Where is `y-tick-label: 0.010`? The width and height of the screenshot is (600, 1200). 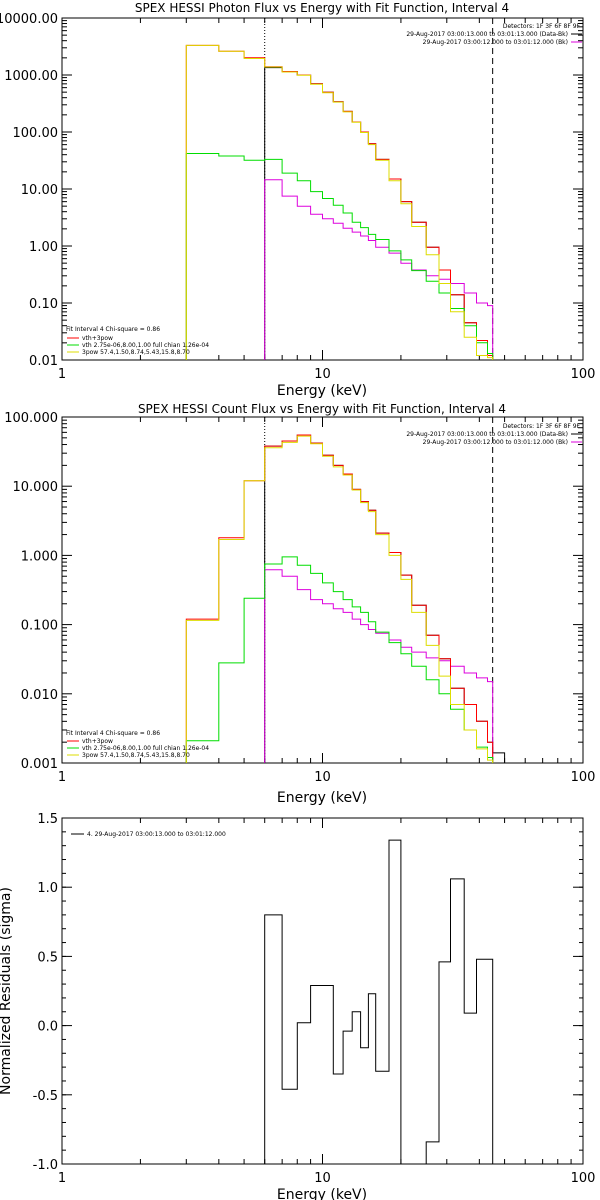
y-tick-label: 0.010 is located at coordinates (39, 695).